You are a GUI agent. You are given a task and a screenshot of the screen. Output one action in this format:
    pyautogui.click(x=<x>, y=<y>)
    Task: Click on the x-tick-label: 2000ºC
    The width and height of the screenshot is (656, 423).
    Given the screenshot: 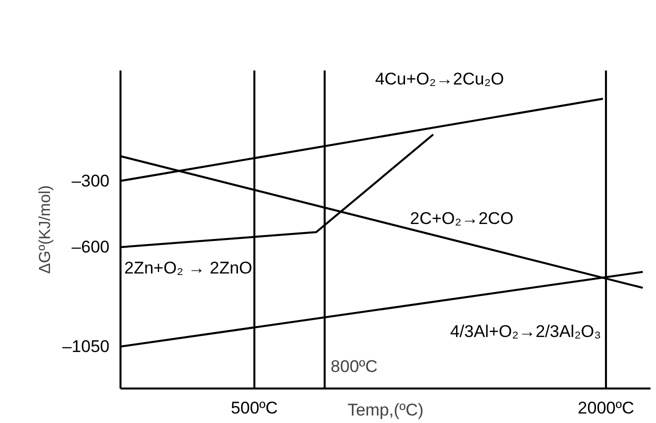 What is the action you would take?
    pyautogui.click(x=606, y=408)
    